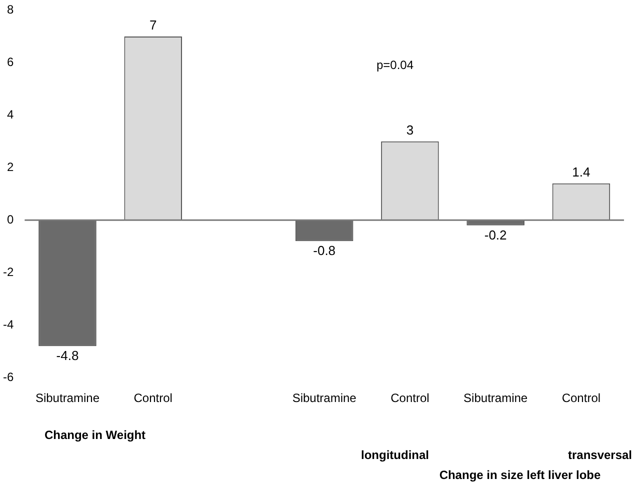 Image resolution: width=639 pixels, height=486 pixels. I want to click on y-tick-label: -4, so click(8, 324).